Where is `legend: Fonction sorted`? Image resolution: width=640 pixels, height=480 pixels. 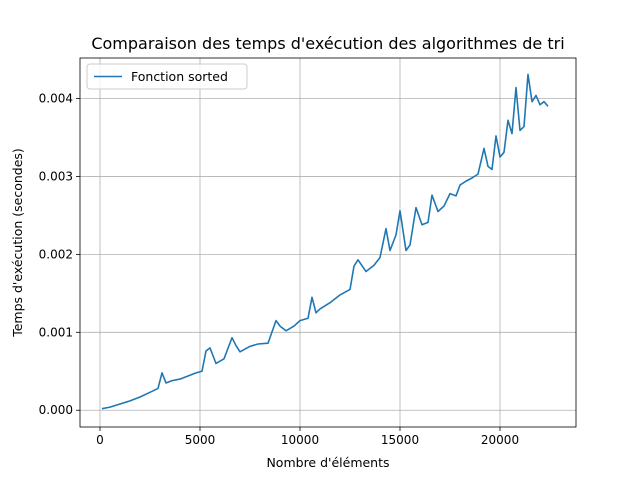 legend: Fonction sorted is located at coordinates (167, 76).